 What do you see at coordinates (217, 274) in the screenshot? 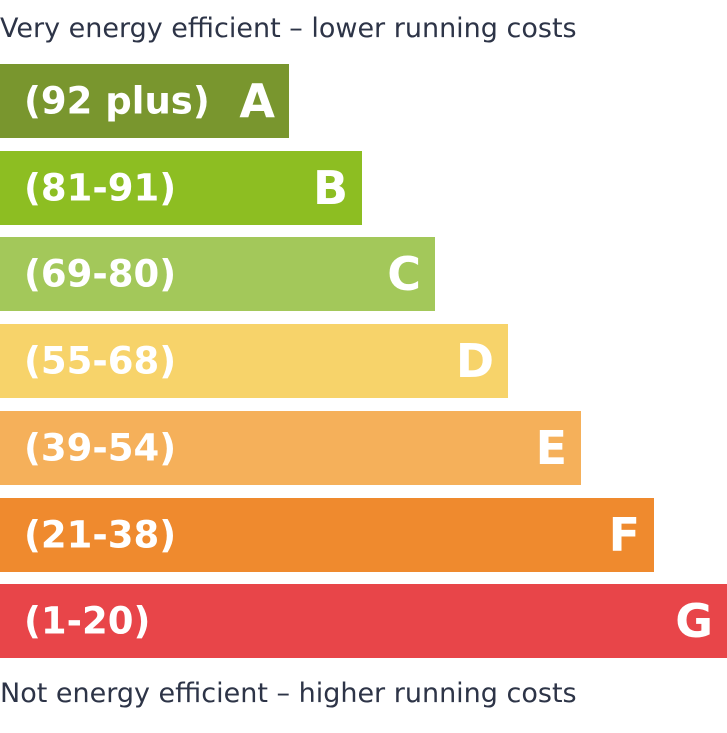
I see `band-c: (69-80) C` at bounding box center [217, 274].